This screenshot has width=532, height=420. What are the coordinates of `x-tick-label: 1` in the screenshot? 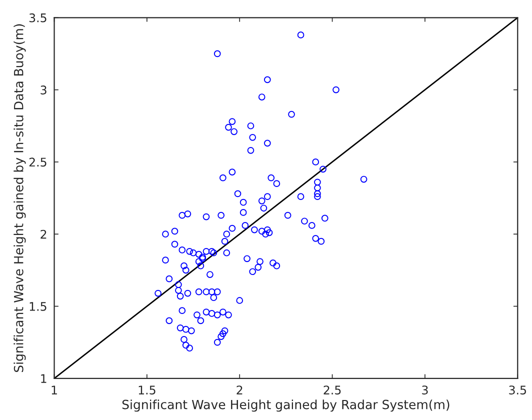 It's located at (54, 390).